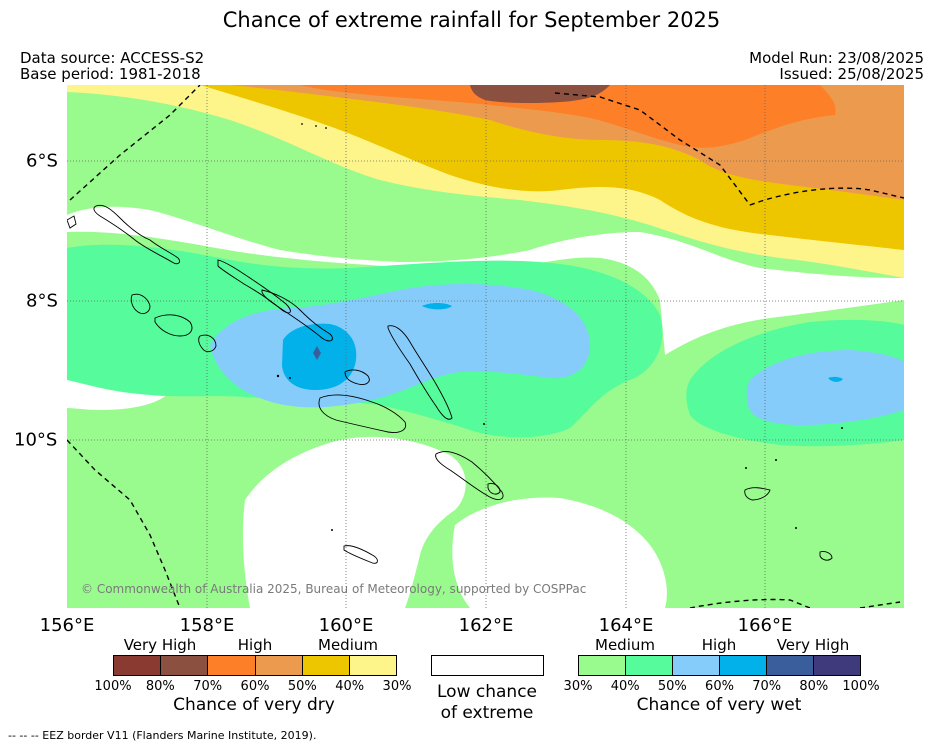 The width and height of the screenshot is (943, 747). Describe the element at coordinates (254, 705) in the screenshot. I see `dry-legend-title: Chance of very dry` at that location.